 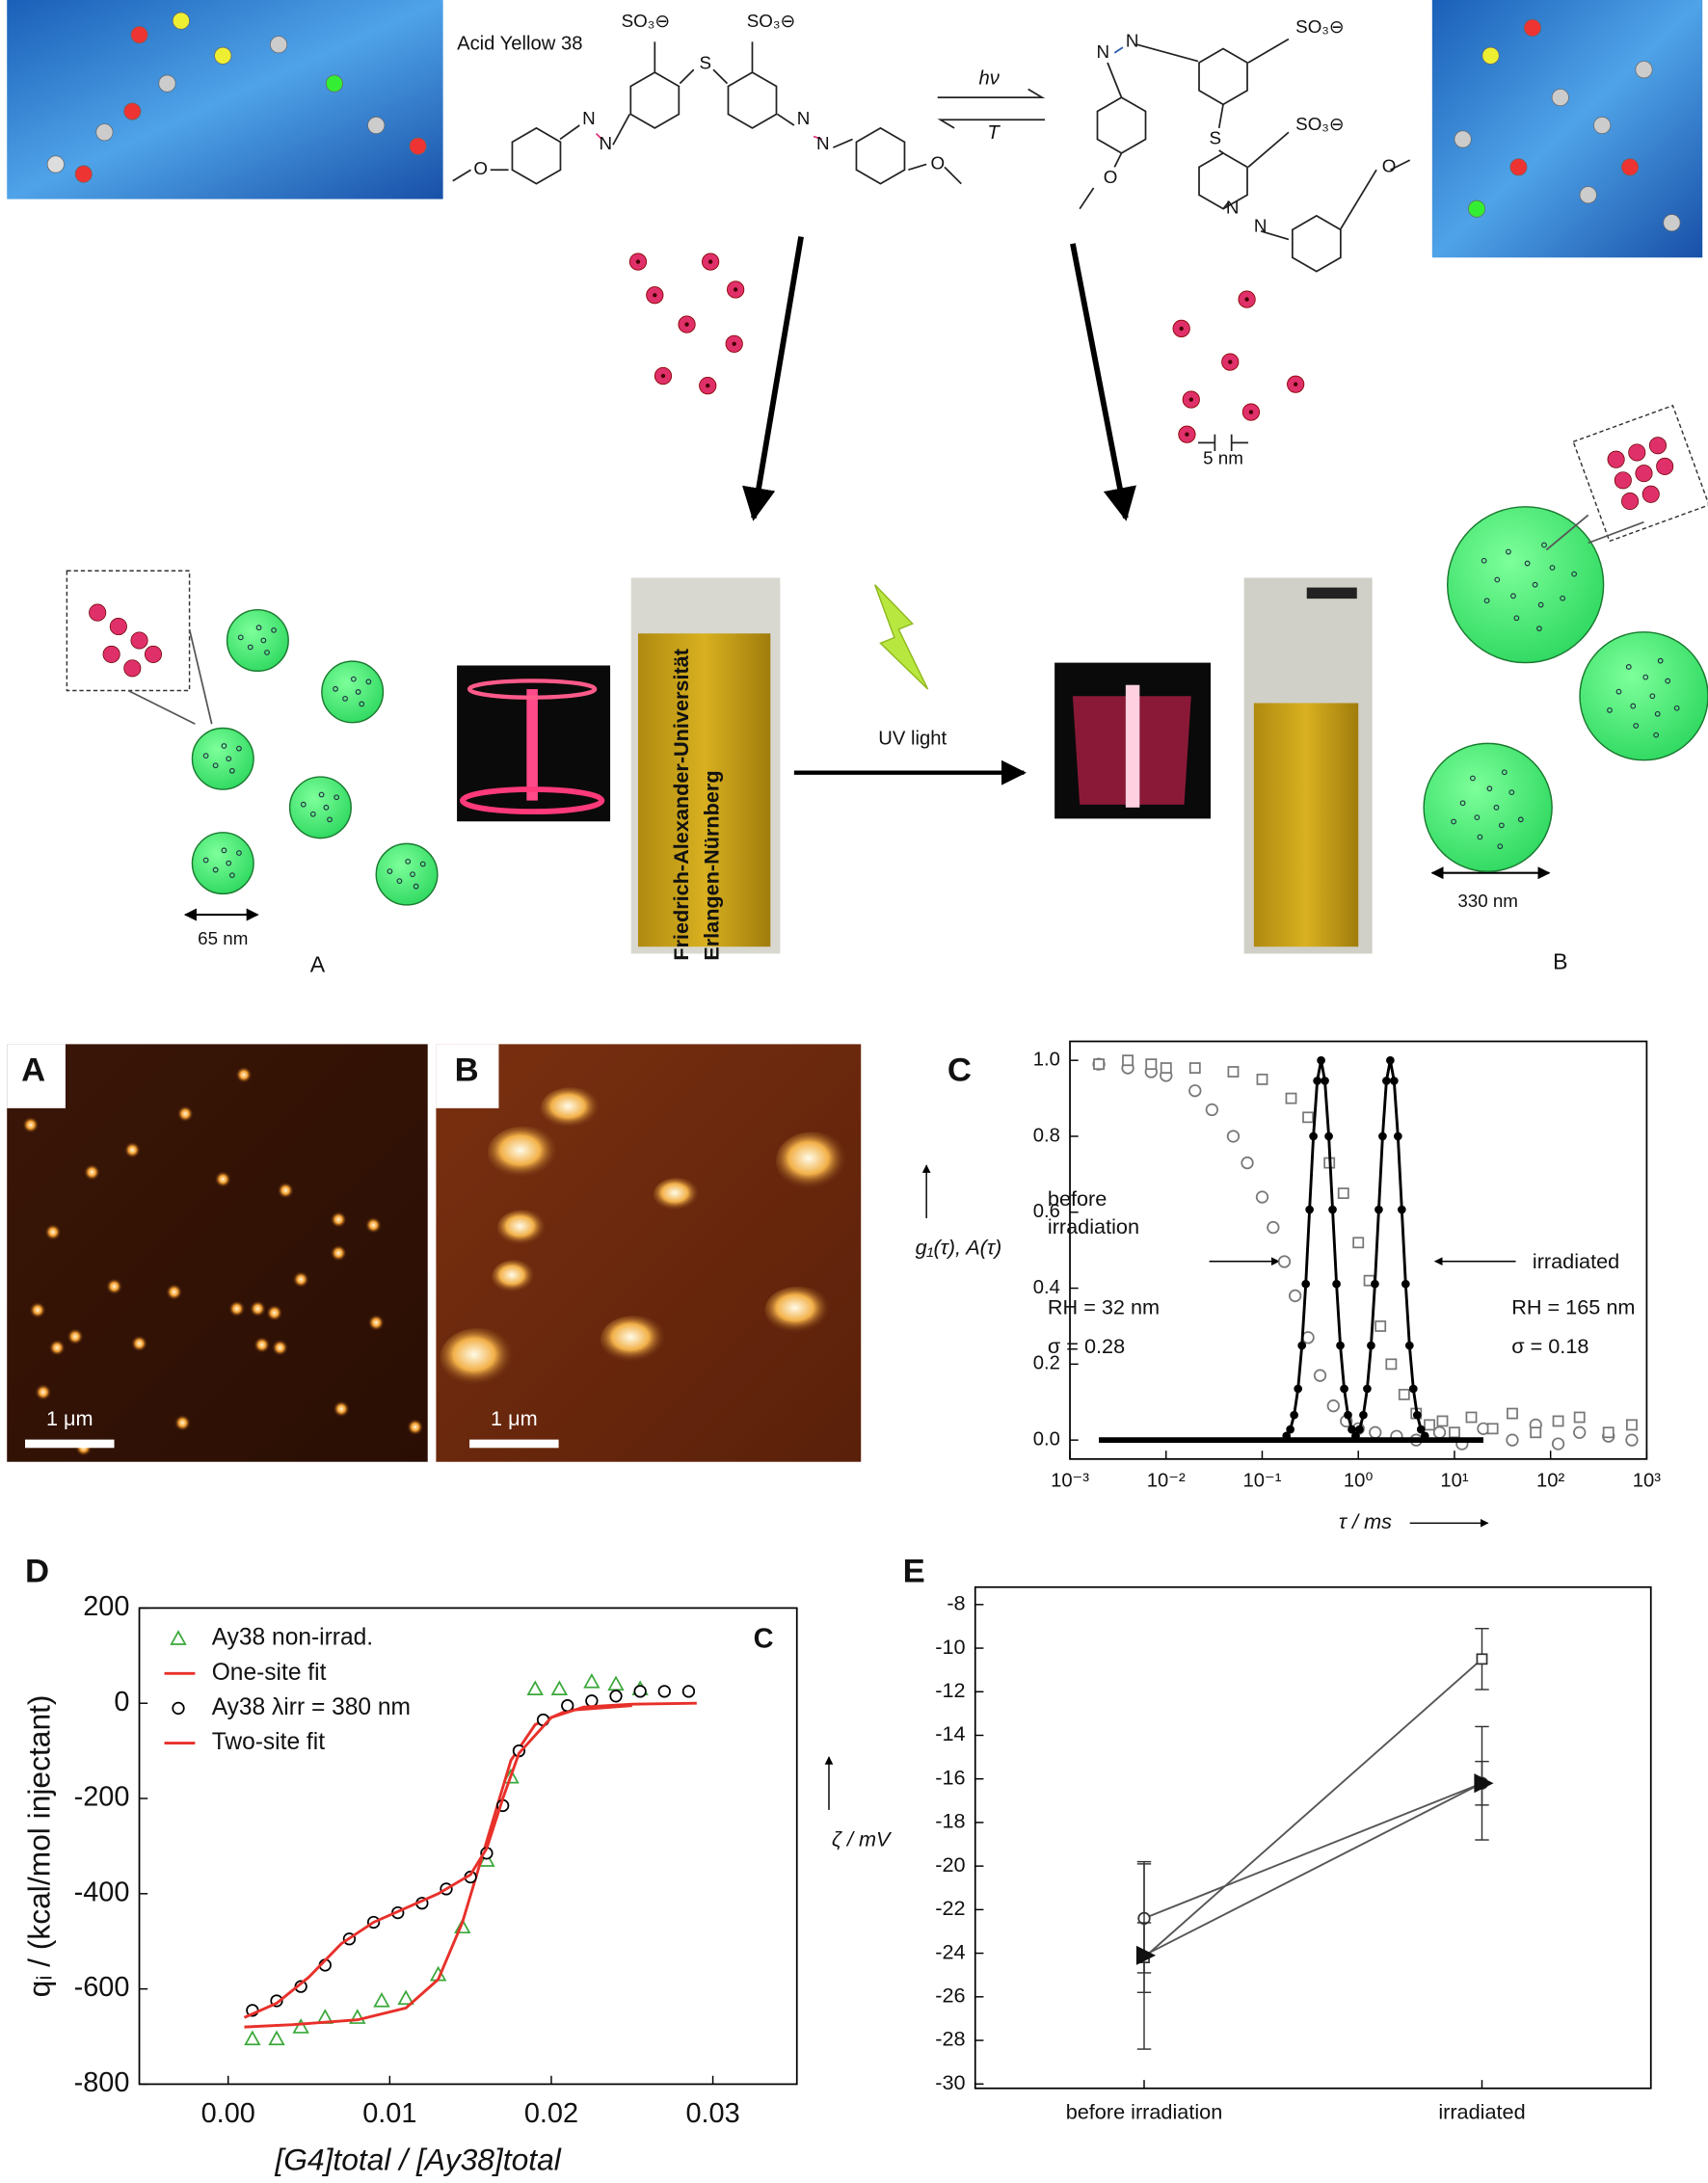 What do you see at coordinates (1573, 1307) in the screenshot?
I see `annotation: RH = 165 nm` at bounding box center [1573, 1307].